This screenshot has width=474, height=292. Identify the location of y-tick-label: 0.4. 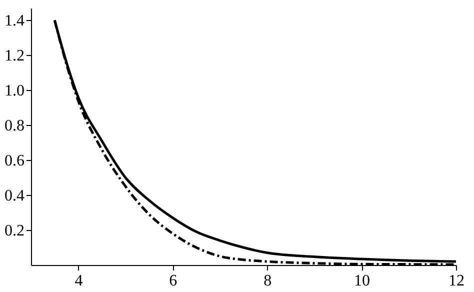
(14, 196).